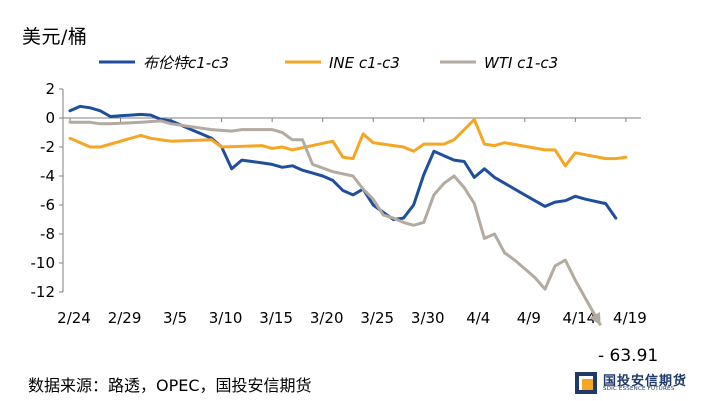  I want to click on x-tick-label: 3/15, so click(276, 318).